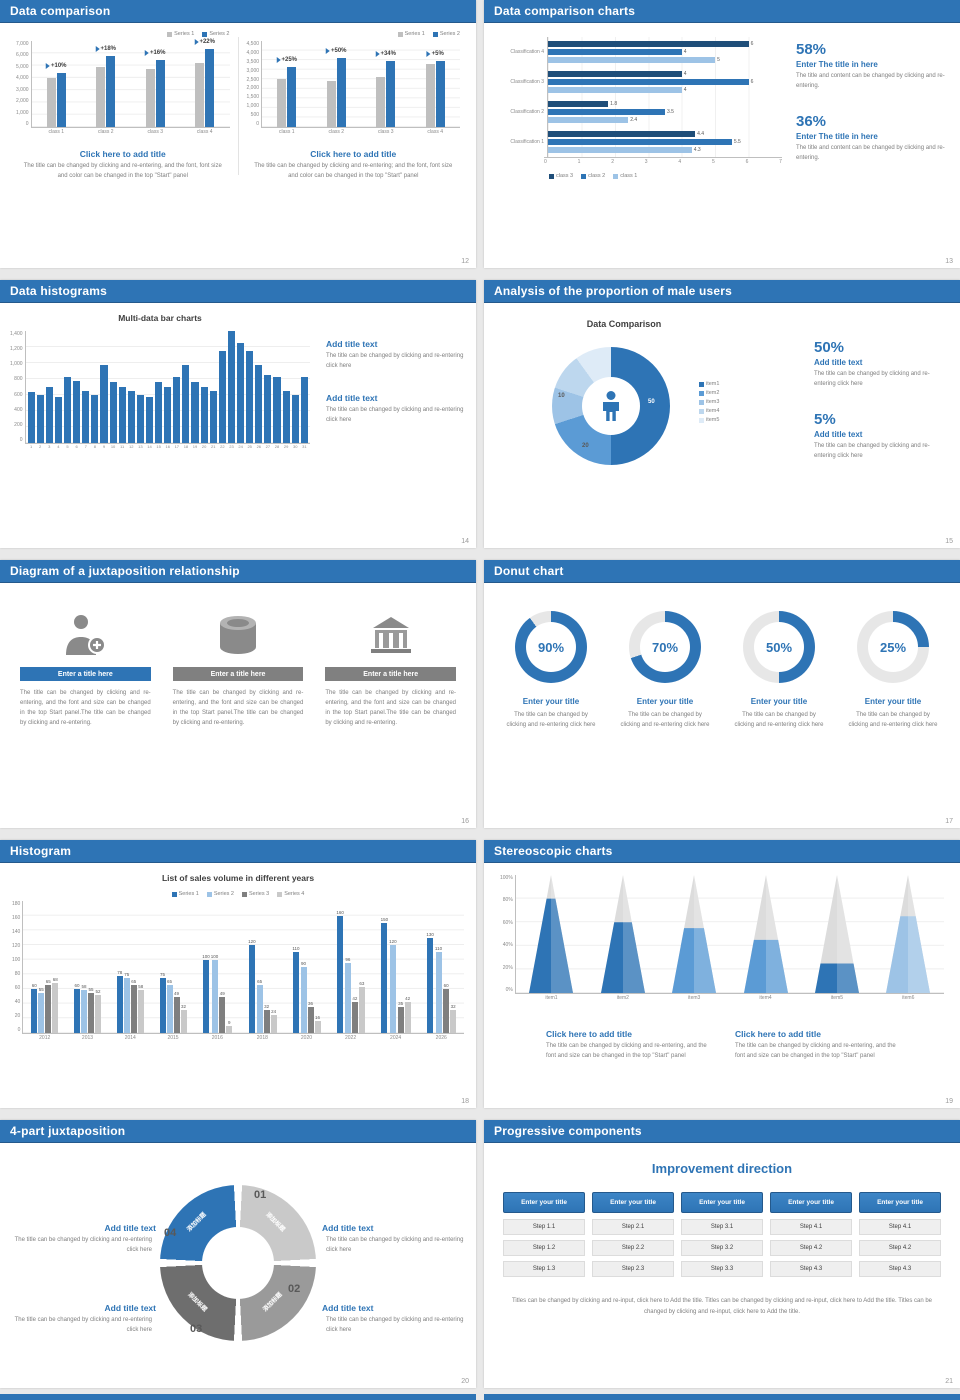 Image resolution: width=960 pixels, height=1400 pixels. Describe the element at coordinates (130, 971) in the screenshot. I see `bar-group: 78 75 65 58 2014` at that location.